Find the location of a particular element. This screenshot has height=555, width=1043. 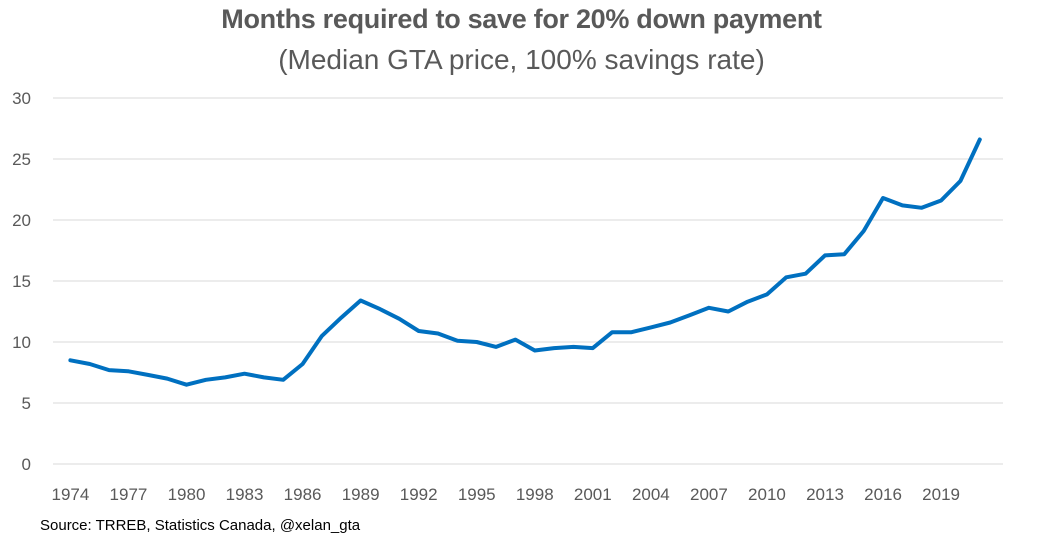

y-tick-label: 10 is located at coordinates (21, 342).